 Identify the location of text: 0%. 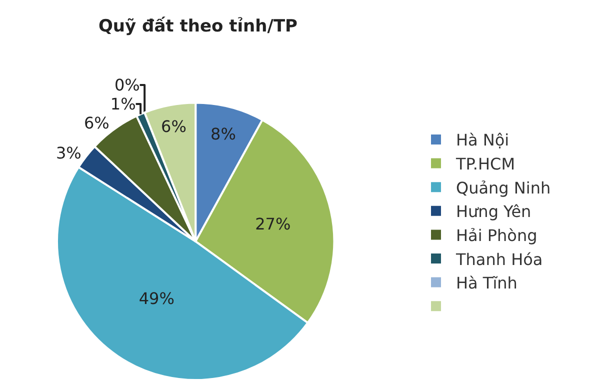
(127, 85).